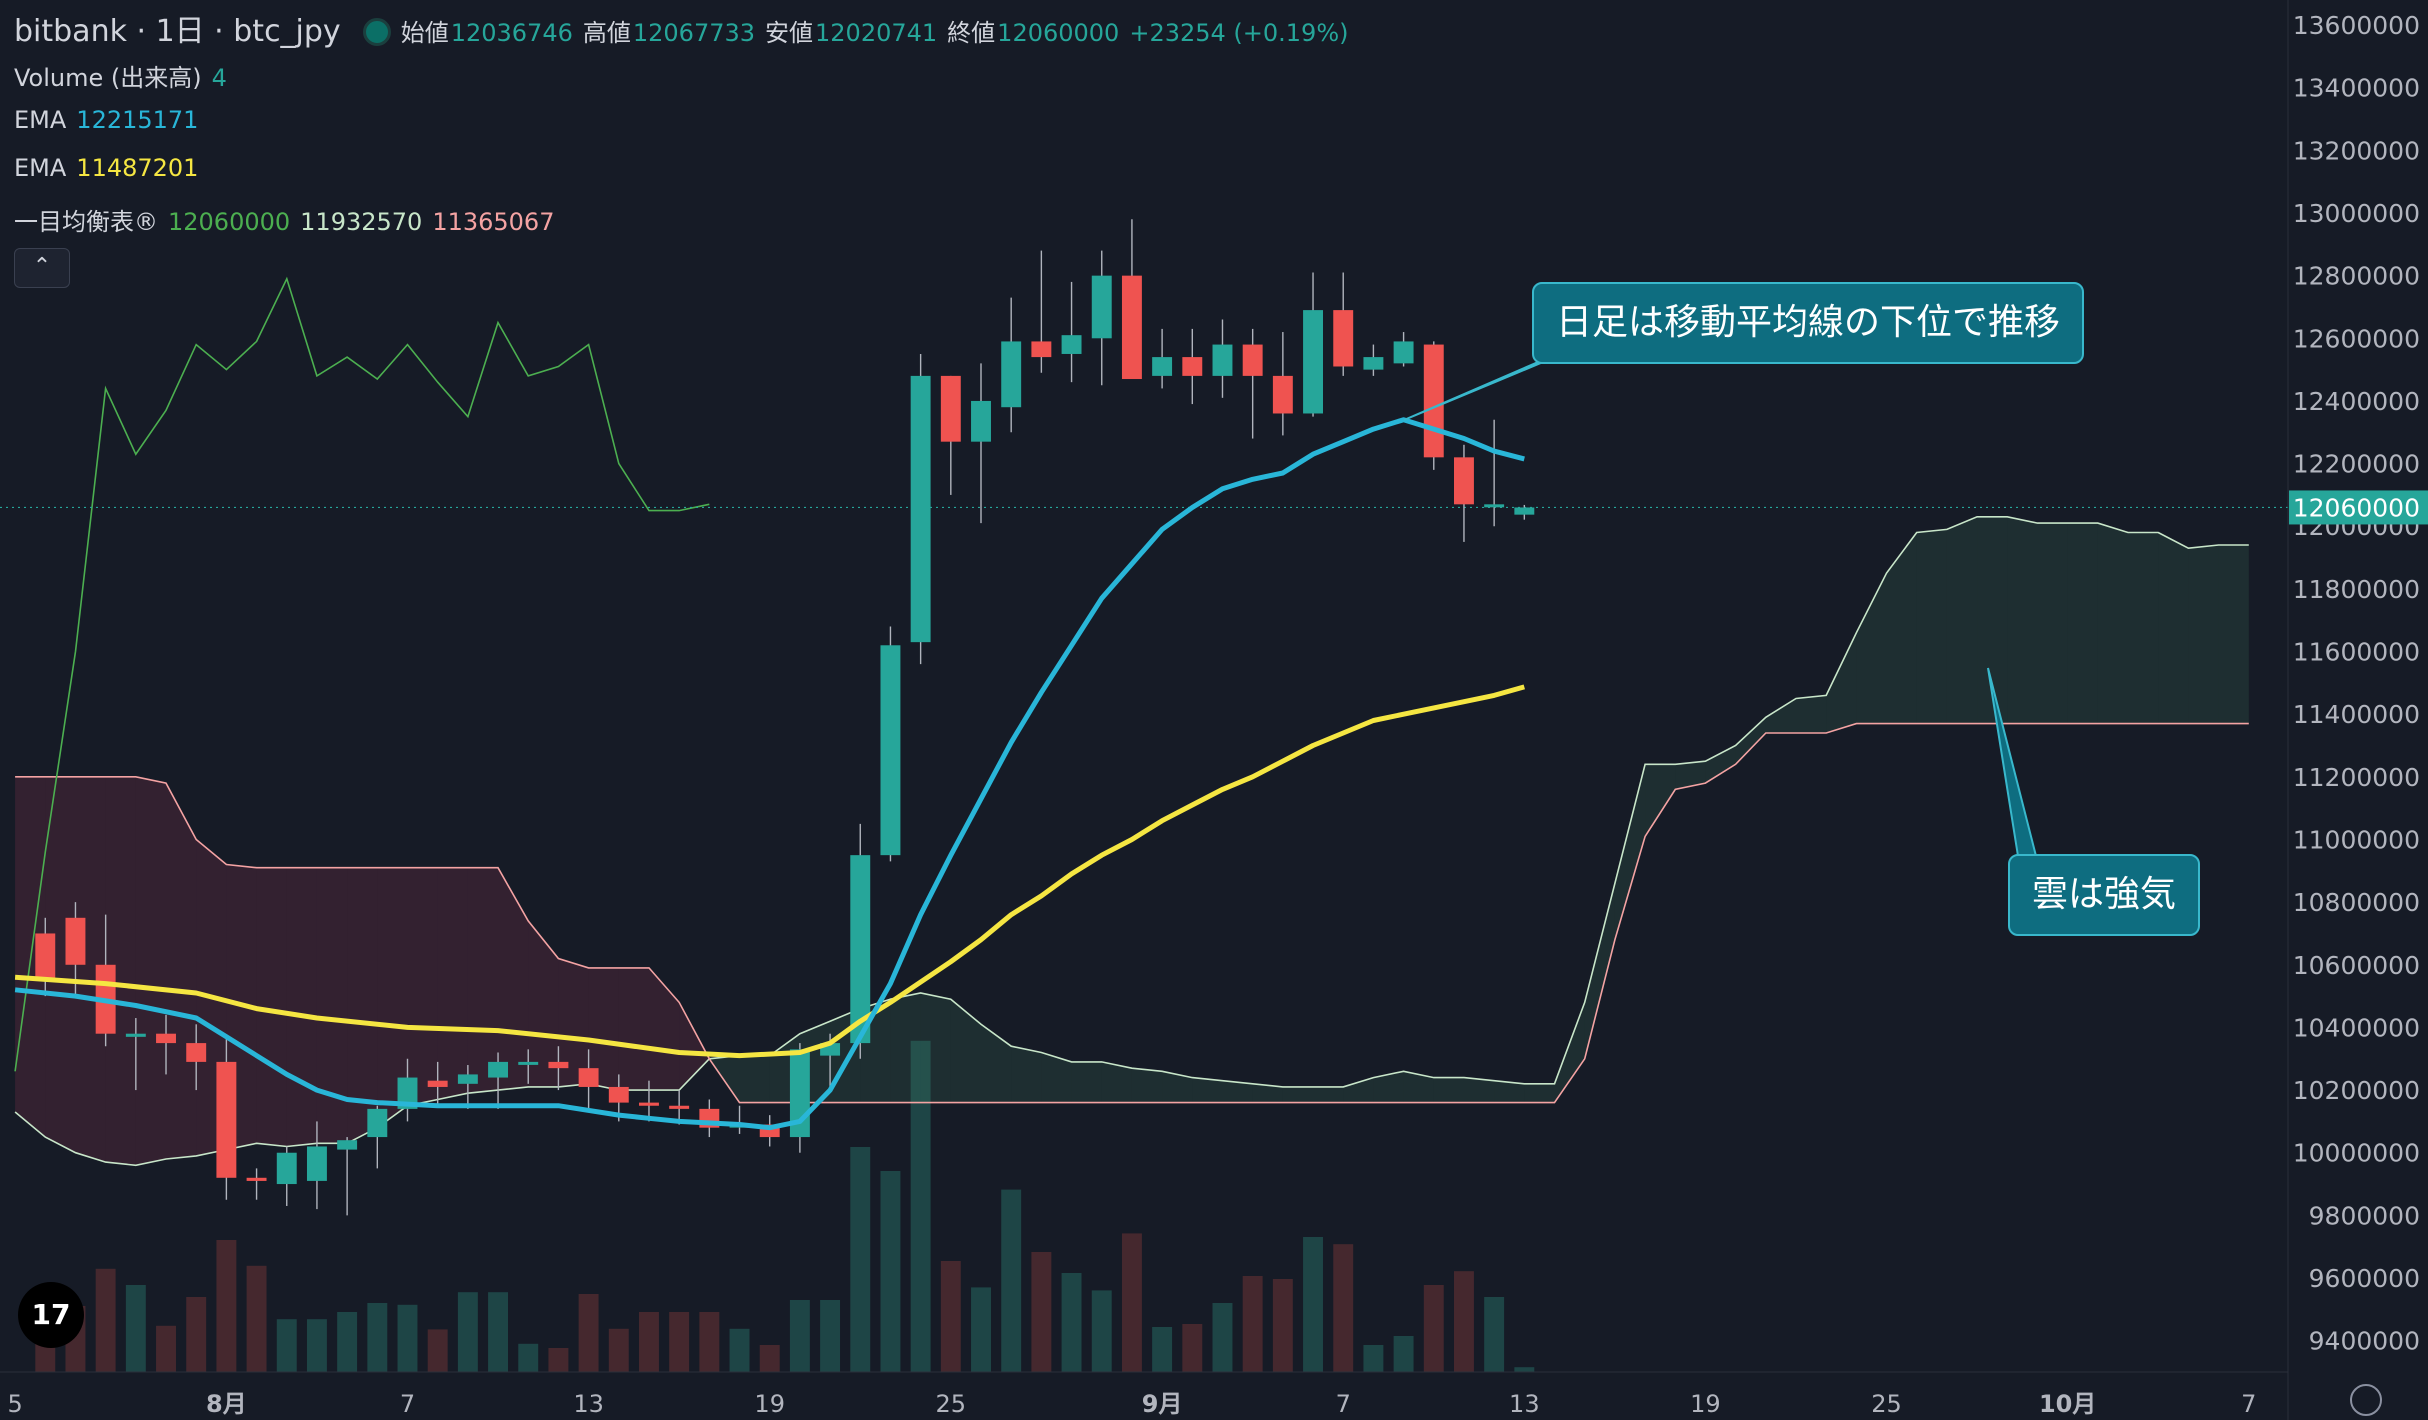  I want to click on open-value: 12036746, so click(511, 33).